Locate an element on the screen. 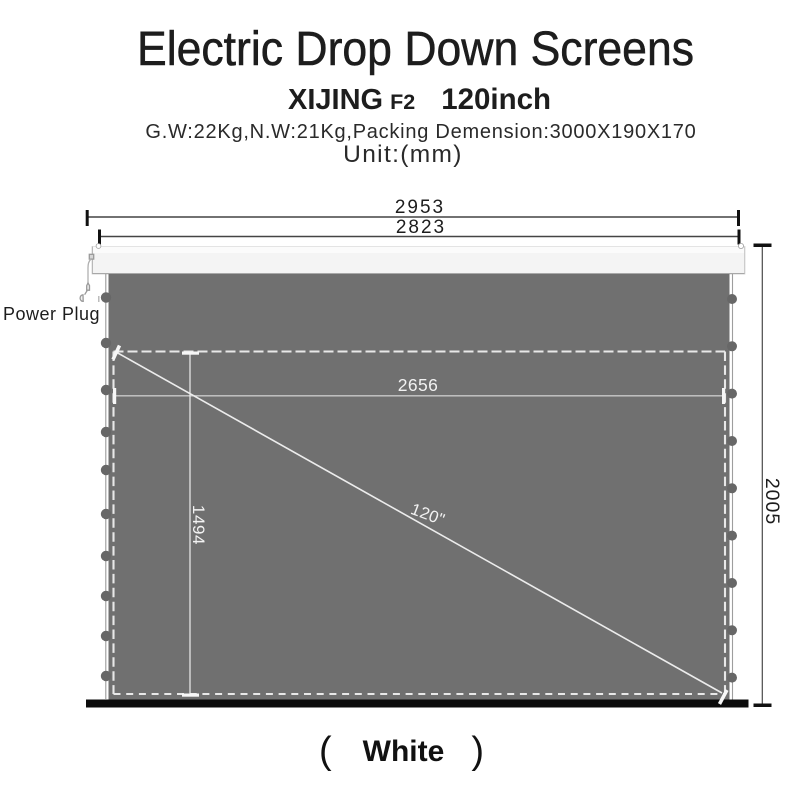 The image size is (800, 800). svg-text: 2953 is located at coordinates (420, 207).